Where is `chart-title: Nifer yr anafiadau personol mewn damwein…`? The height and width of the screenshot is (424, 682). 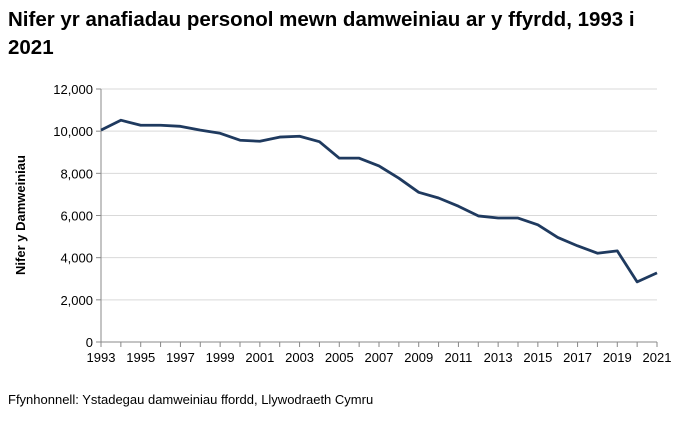
chart-title: Nifer yr anafiadau personol mewn damwein… is located at coordinates (321, 33).